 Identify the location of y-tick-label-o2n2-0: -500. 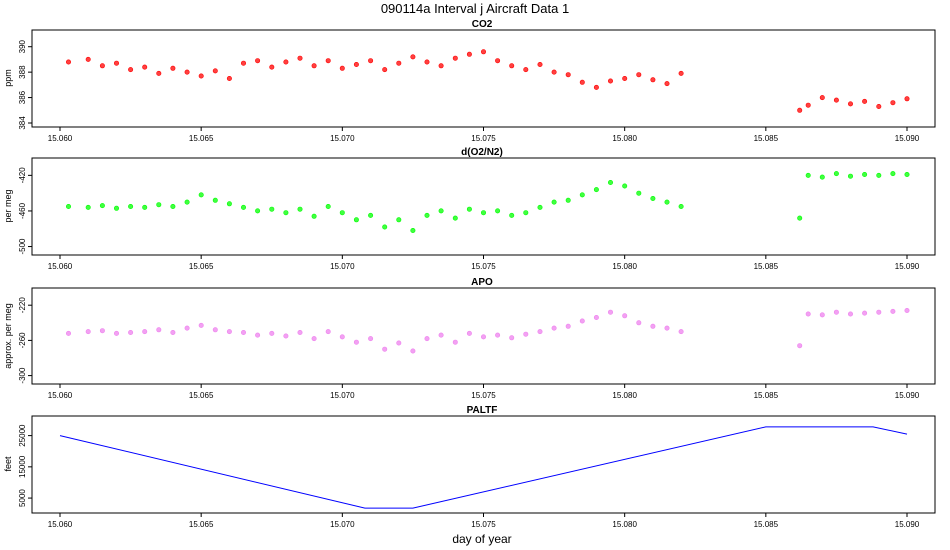
(22, 246).